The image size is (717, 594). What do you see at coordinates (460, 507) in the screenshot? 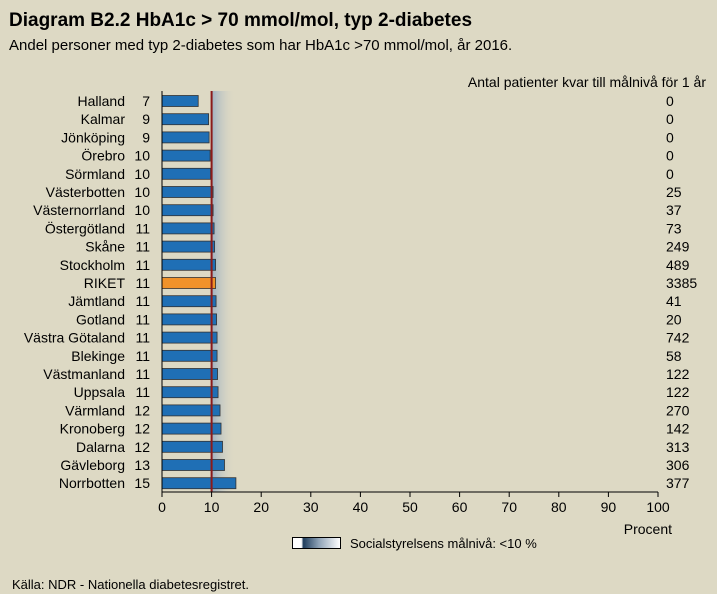
I see `x-tick-label: 60` at bounding box center [460, 507].